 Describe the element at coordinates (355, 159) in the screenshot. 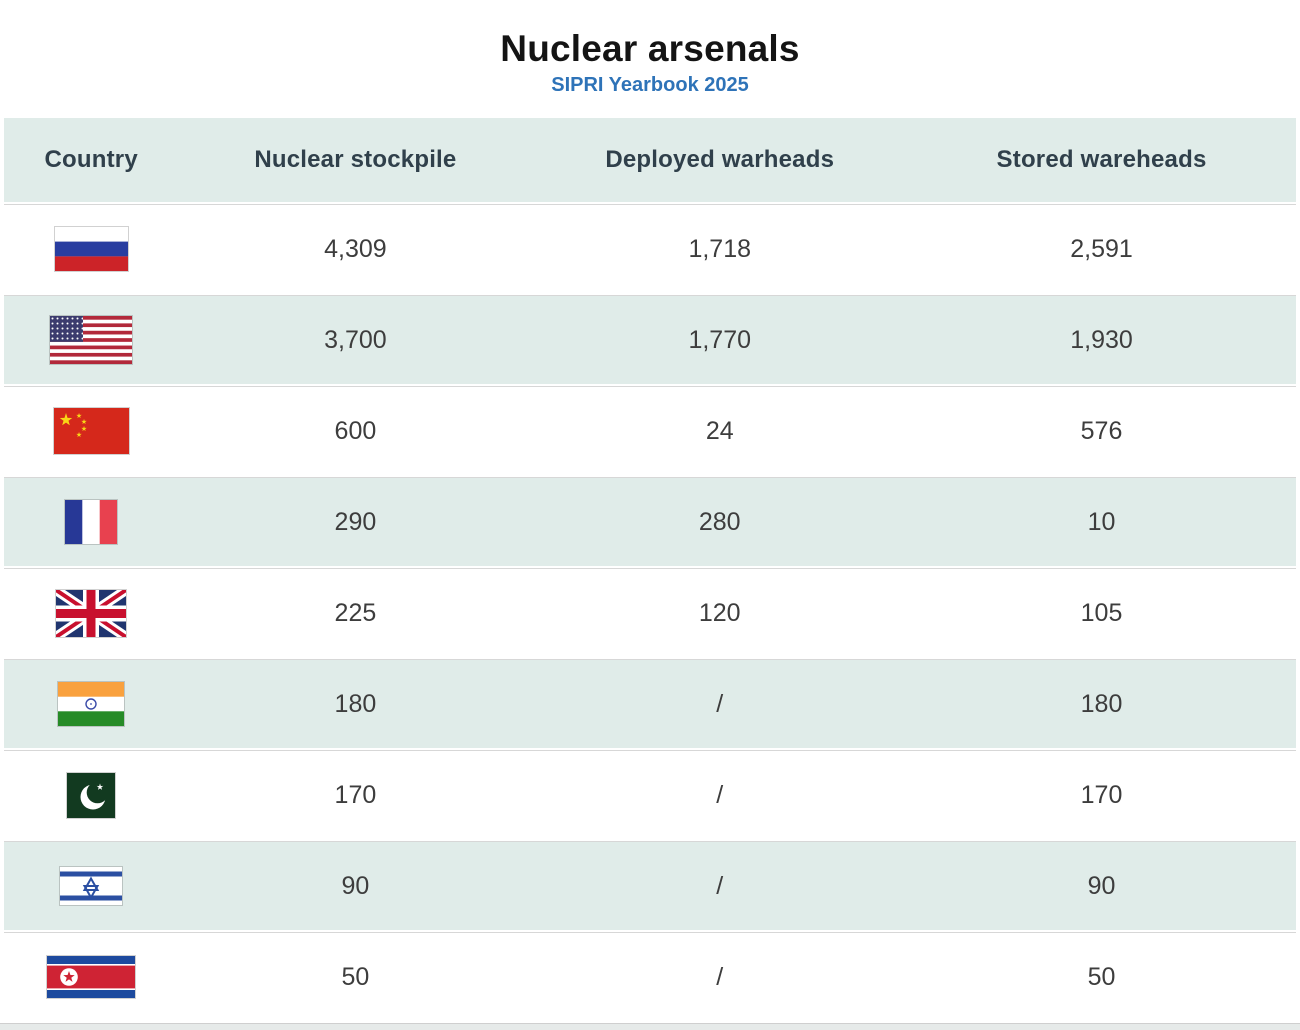

I see `column-header-stockpile: Nuclear stockpile` at that location.